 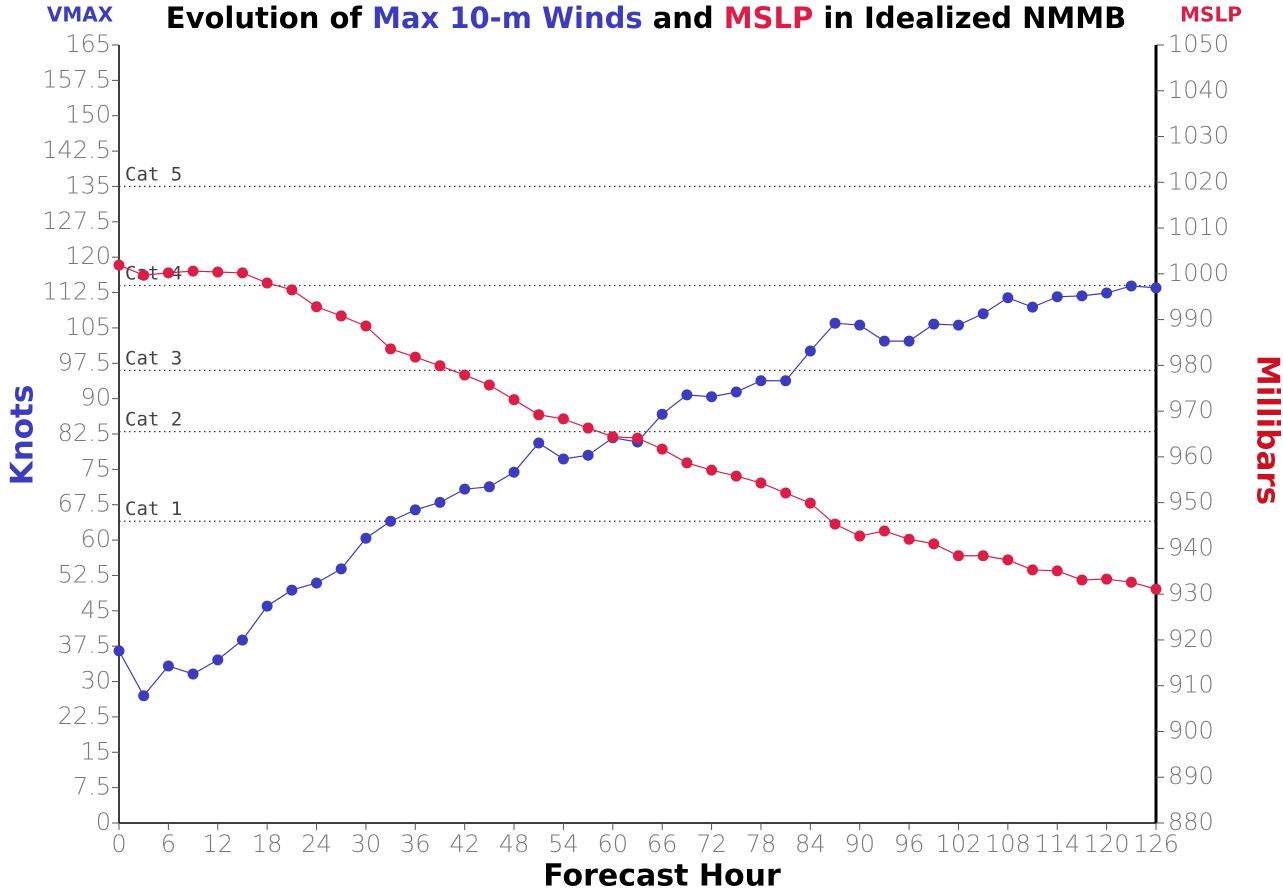 I want to click on title-part: in Idealized NMMB, so click(x=969, y=18).